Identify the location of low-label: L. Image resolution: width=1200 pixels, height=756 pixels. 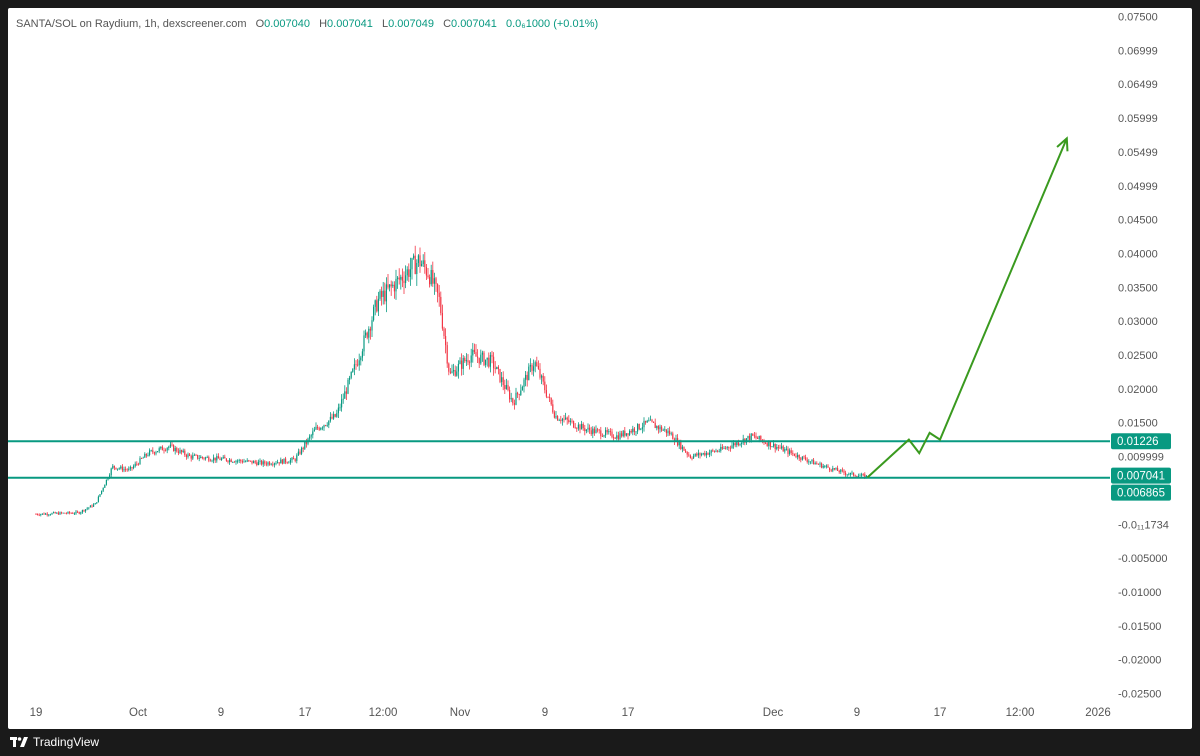
(385, 24).